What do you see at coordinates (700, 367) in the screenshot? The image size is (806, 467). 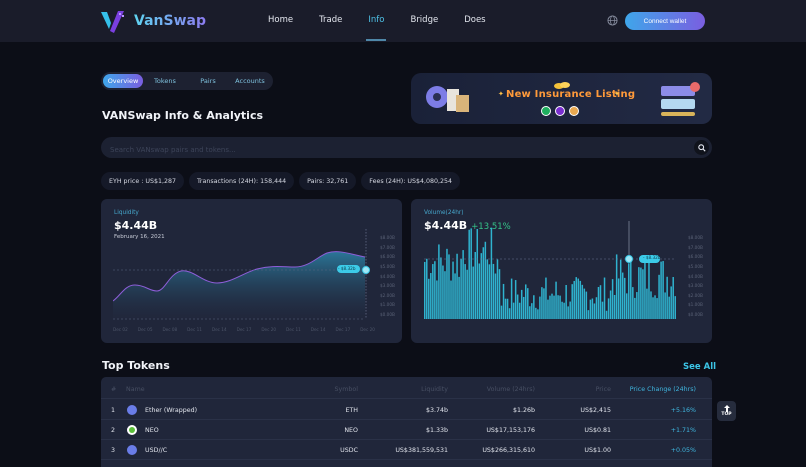 I see `see-all-link: See All` at bounding box center [700, 367].